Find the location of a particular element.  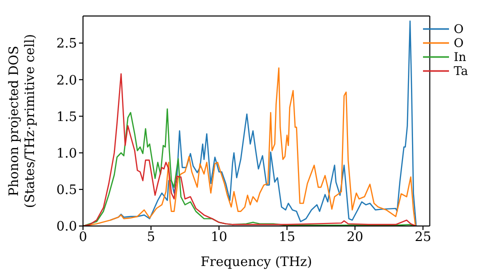

y-tick-label: 1.0 is located at coordinates (66, 154).